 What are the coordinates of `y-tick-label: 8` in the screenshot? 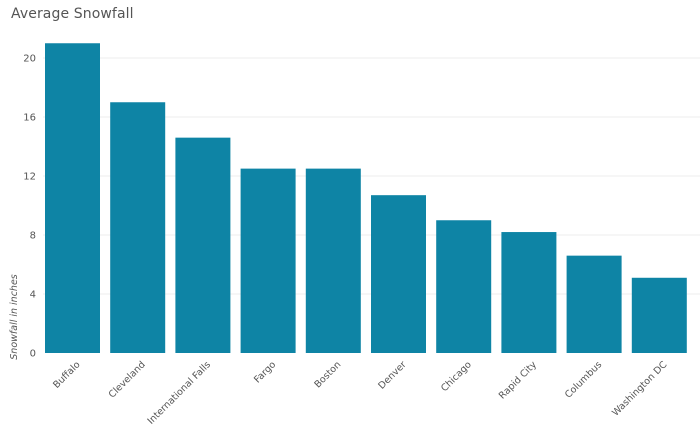 It's located at (33, 236).